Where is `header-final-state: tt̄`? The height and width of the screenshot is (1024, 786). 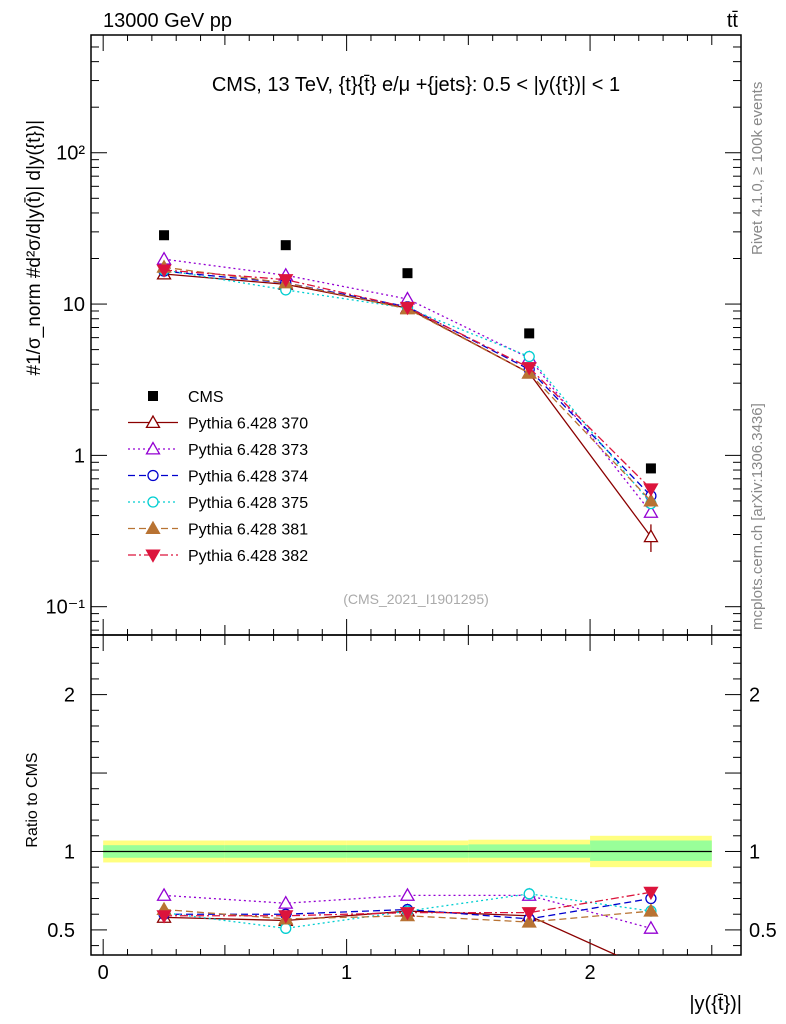
header-final-state: tt̄ is located at coordinates (733, 21).